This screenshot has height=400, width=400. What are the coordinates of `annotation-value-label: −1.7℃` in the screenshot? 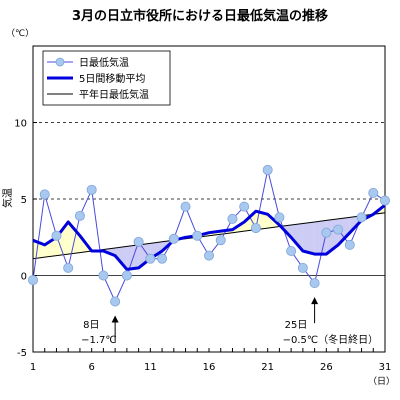 It's located at (99, 340).